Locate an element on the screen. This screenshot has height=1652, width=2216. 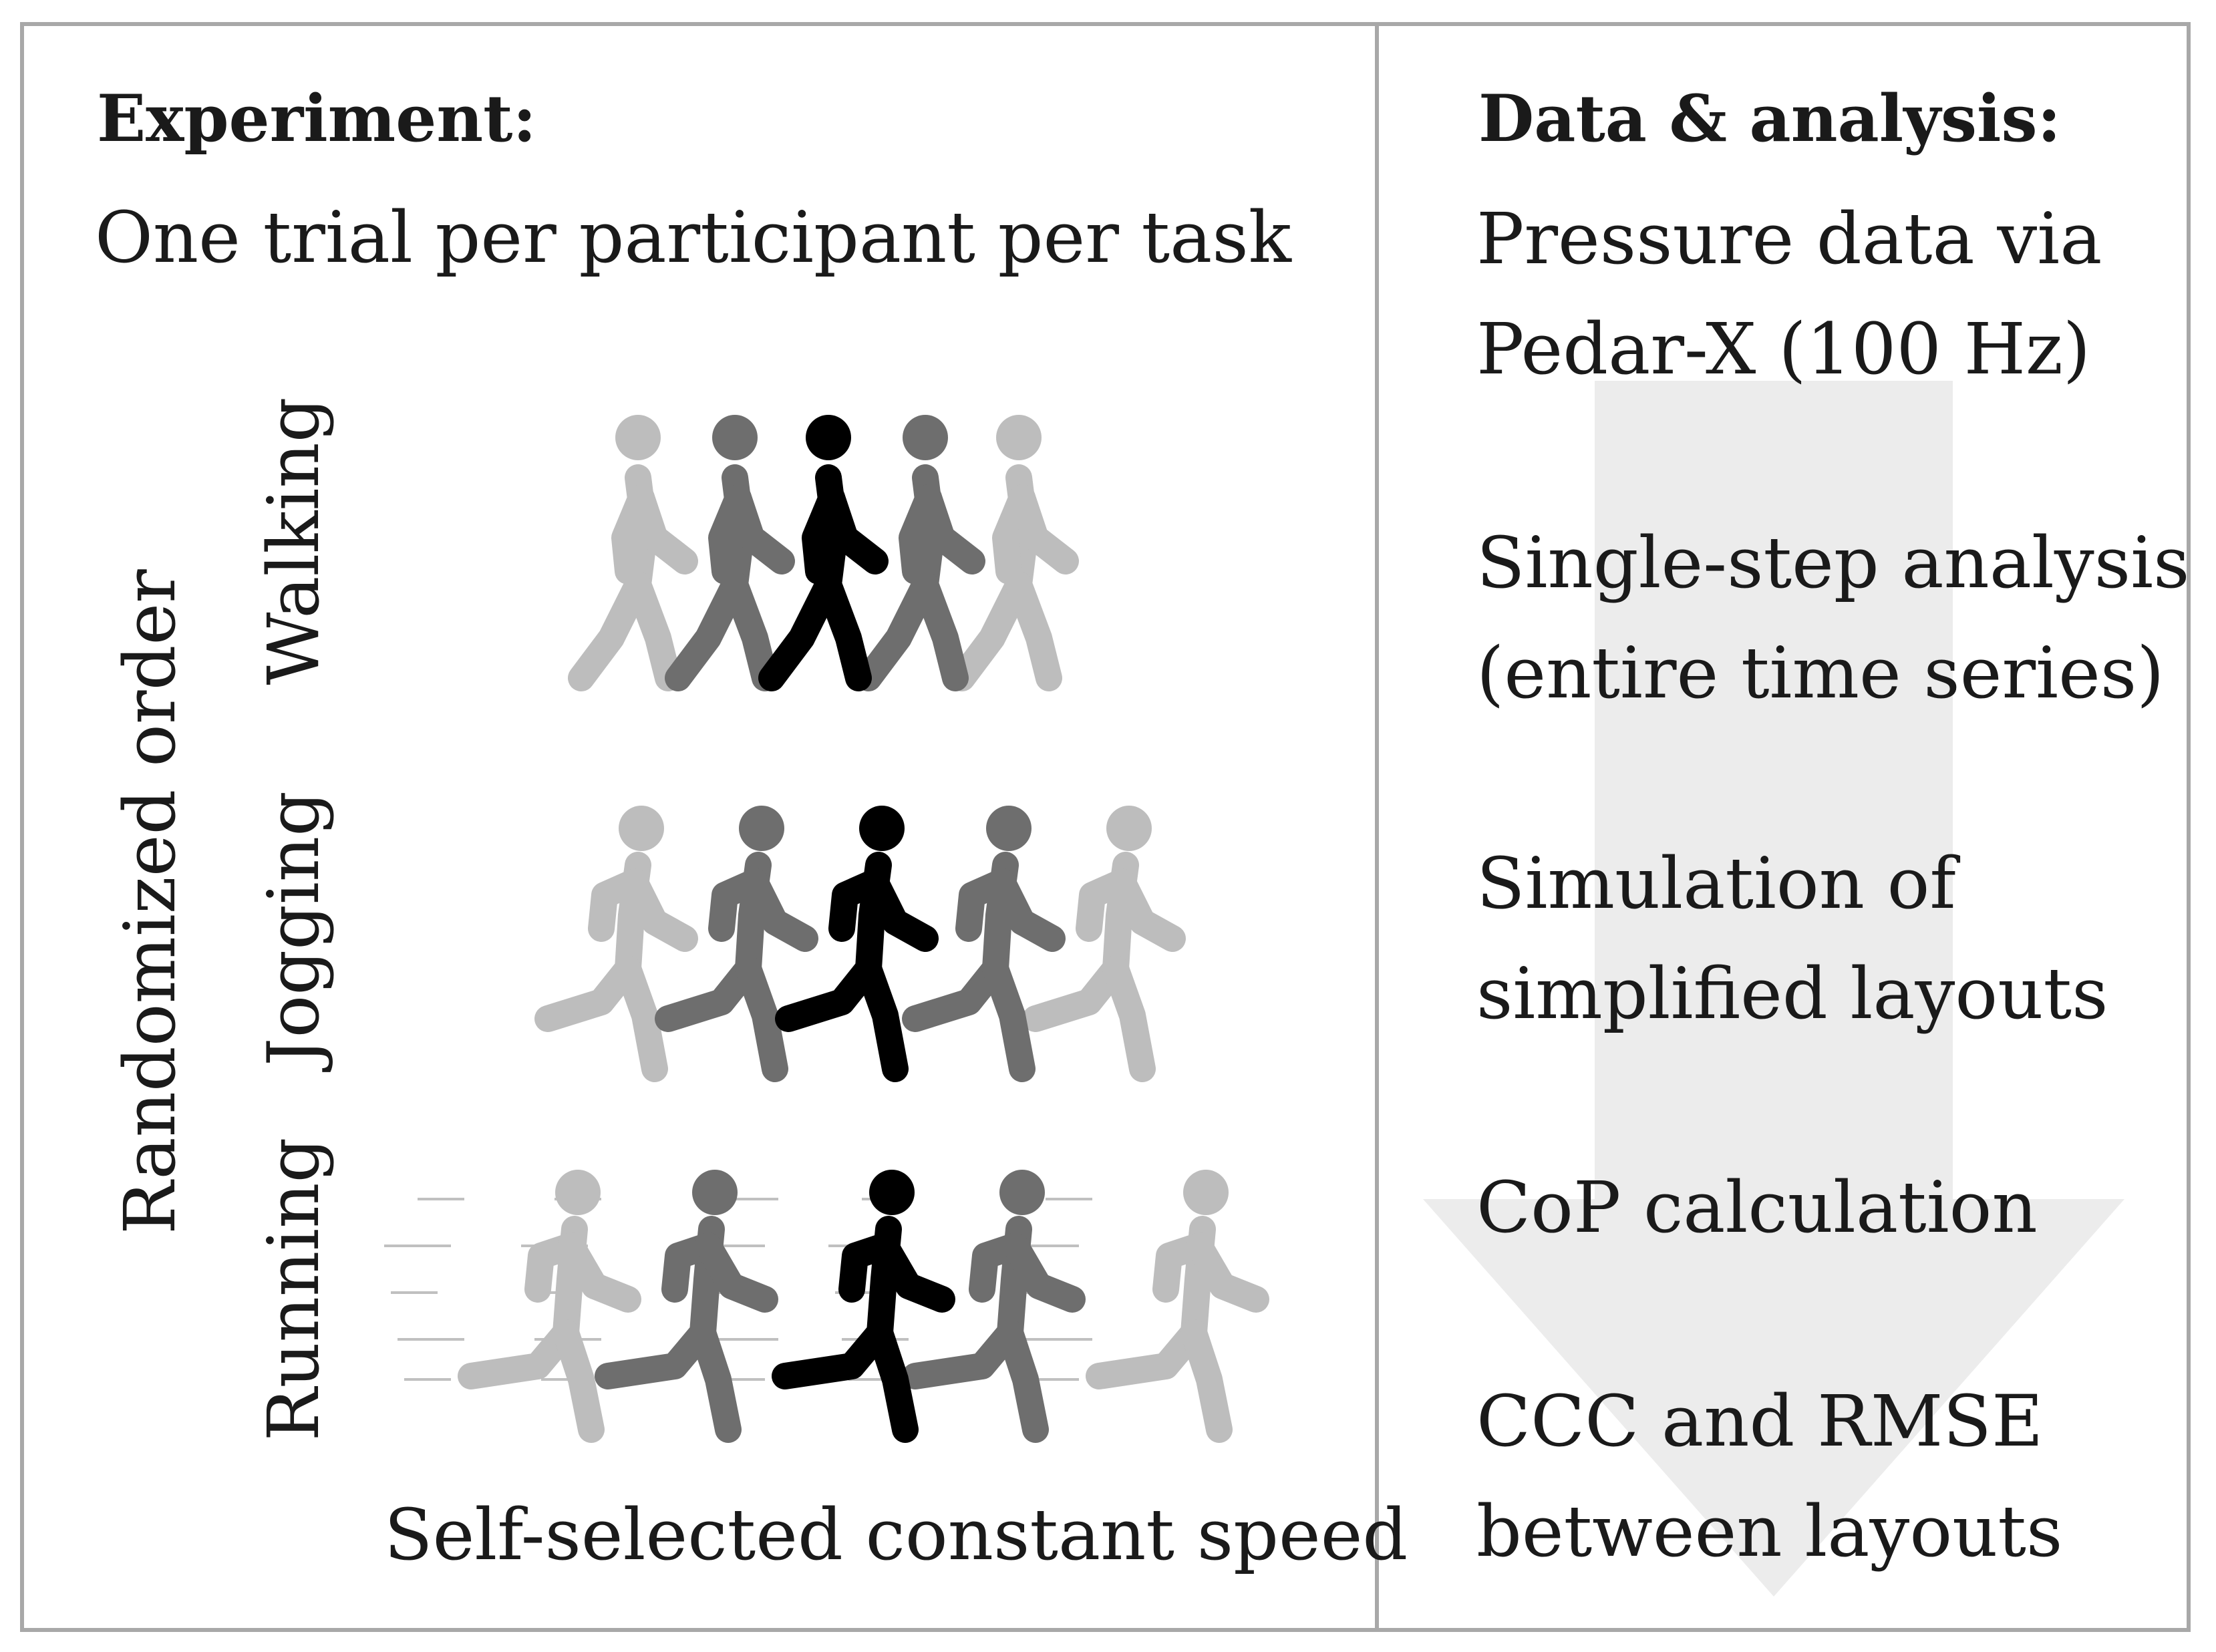
step-3-line-2: simplified layouts is located at coordinates (1792, 994).